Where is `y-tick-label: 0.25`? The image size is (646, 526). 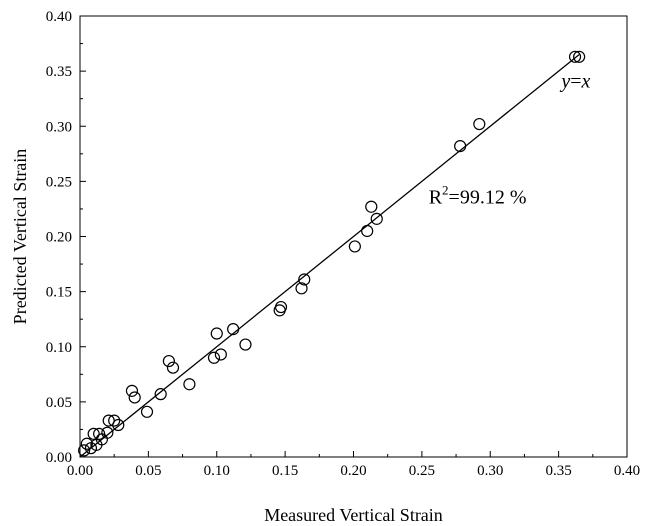
y-tick-label: 0.25 is located at coordinates (59, 182).